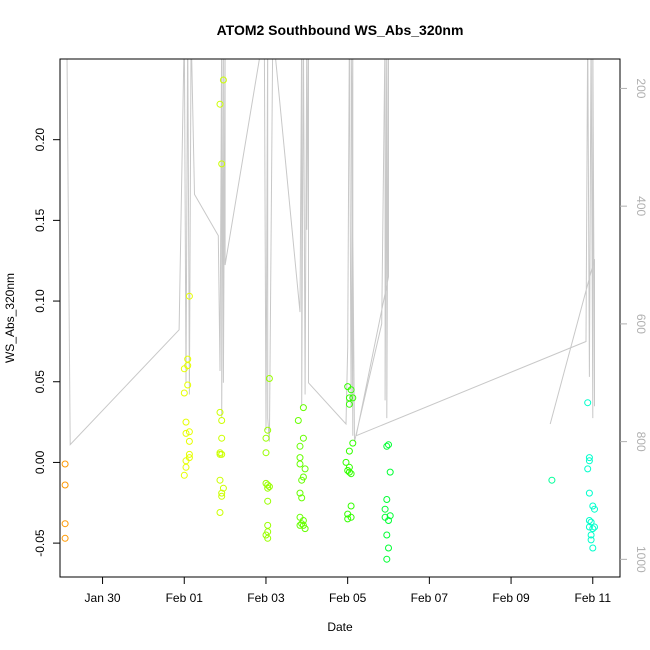 The width and height of the screenshot is (650, 650). Describe the element at coordinates (40, 543) in the screenshot. I see `y-tick-label: -0.05` at that location.